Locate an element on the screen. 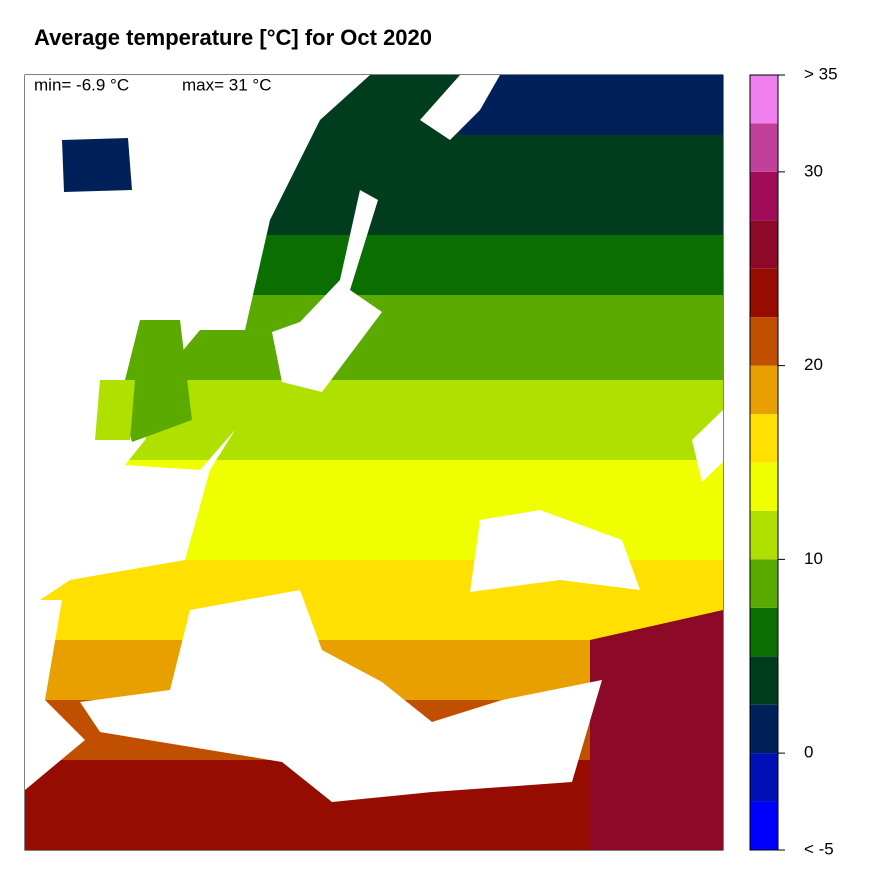  colorbar-tick-label: > 35 is located at coordinates (821, 73).